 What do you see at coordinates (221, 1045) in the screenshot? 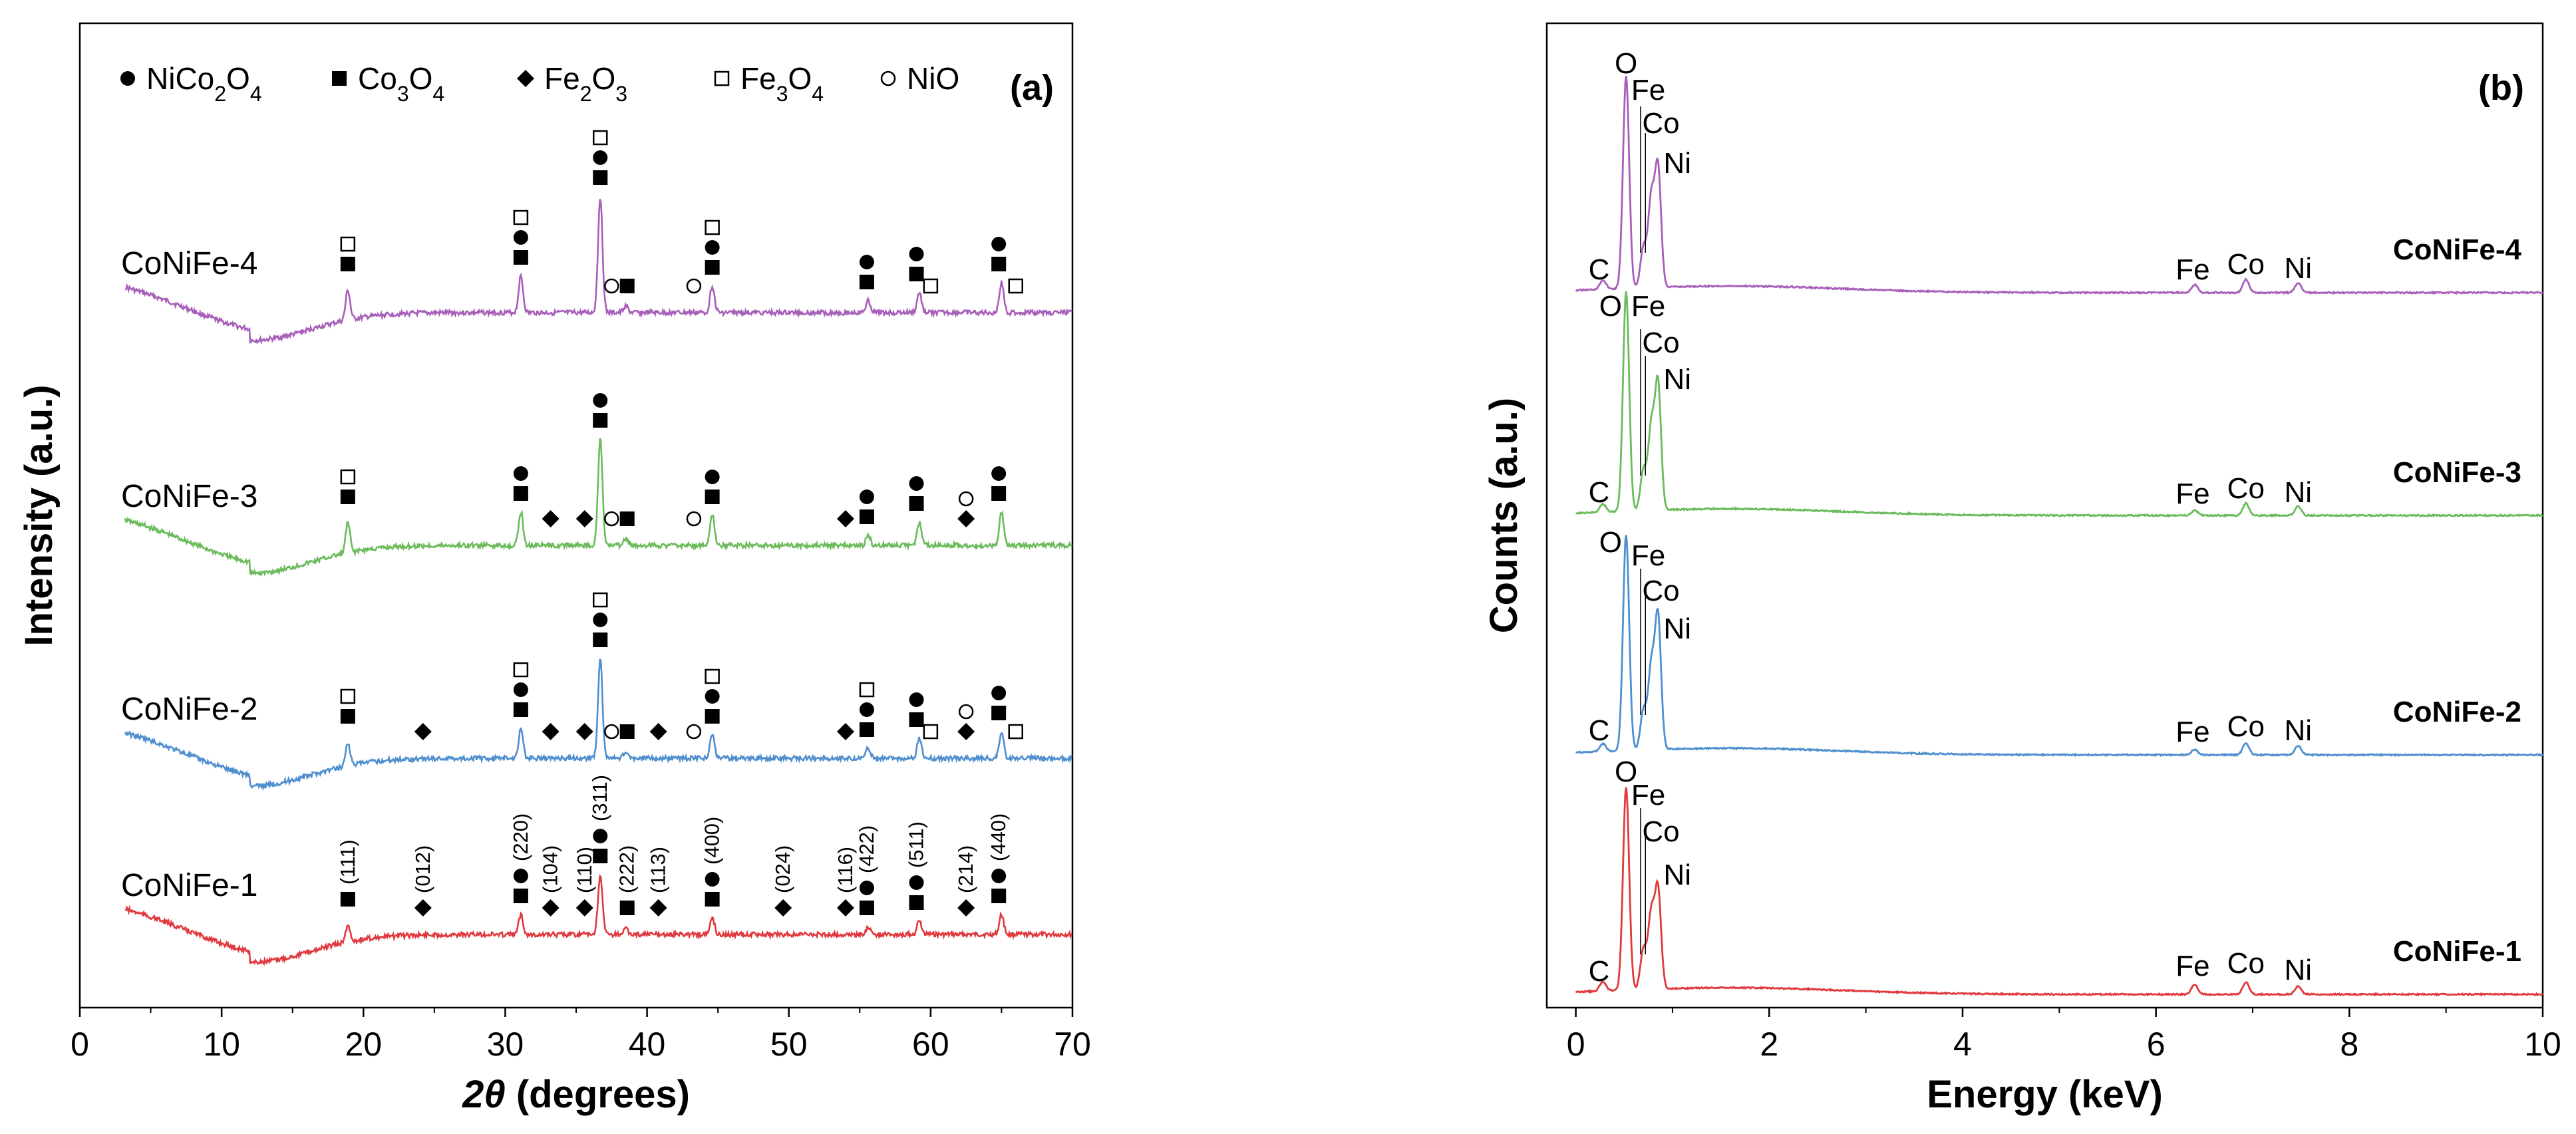
I see `x-tick-label: 10` at bounding box center [221, 1045].